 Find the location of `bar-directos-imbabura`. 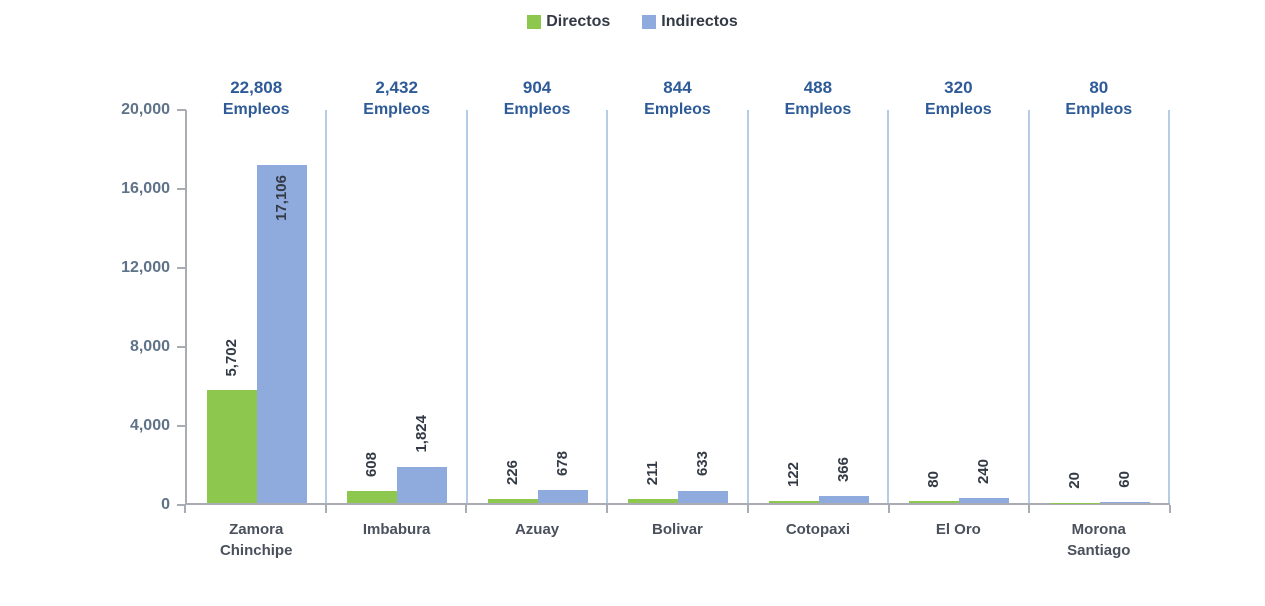

bar-directos-imbabura is located at coordinates (372, 497).